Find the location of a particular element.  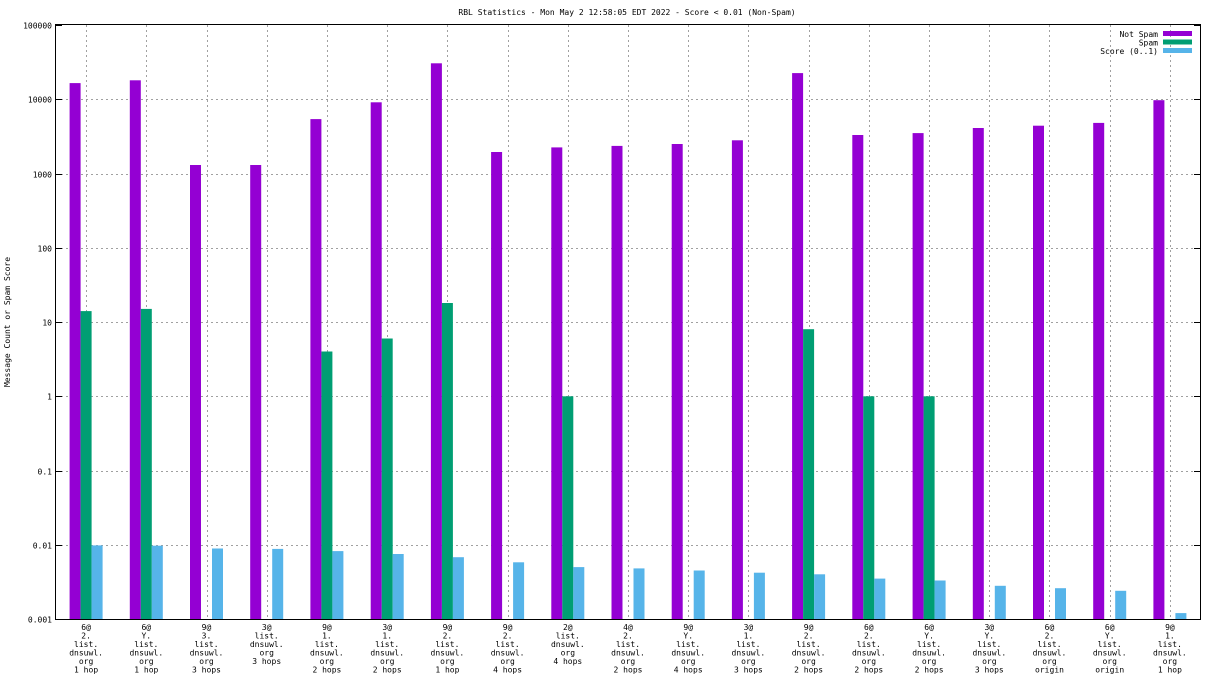

x-tick-label: 9@ 2. list. dnsuwl. org 4 hops is located at coordinates (508, 649).